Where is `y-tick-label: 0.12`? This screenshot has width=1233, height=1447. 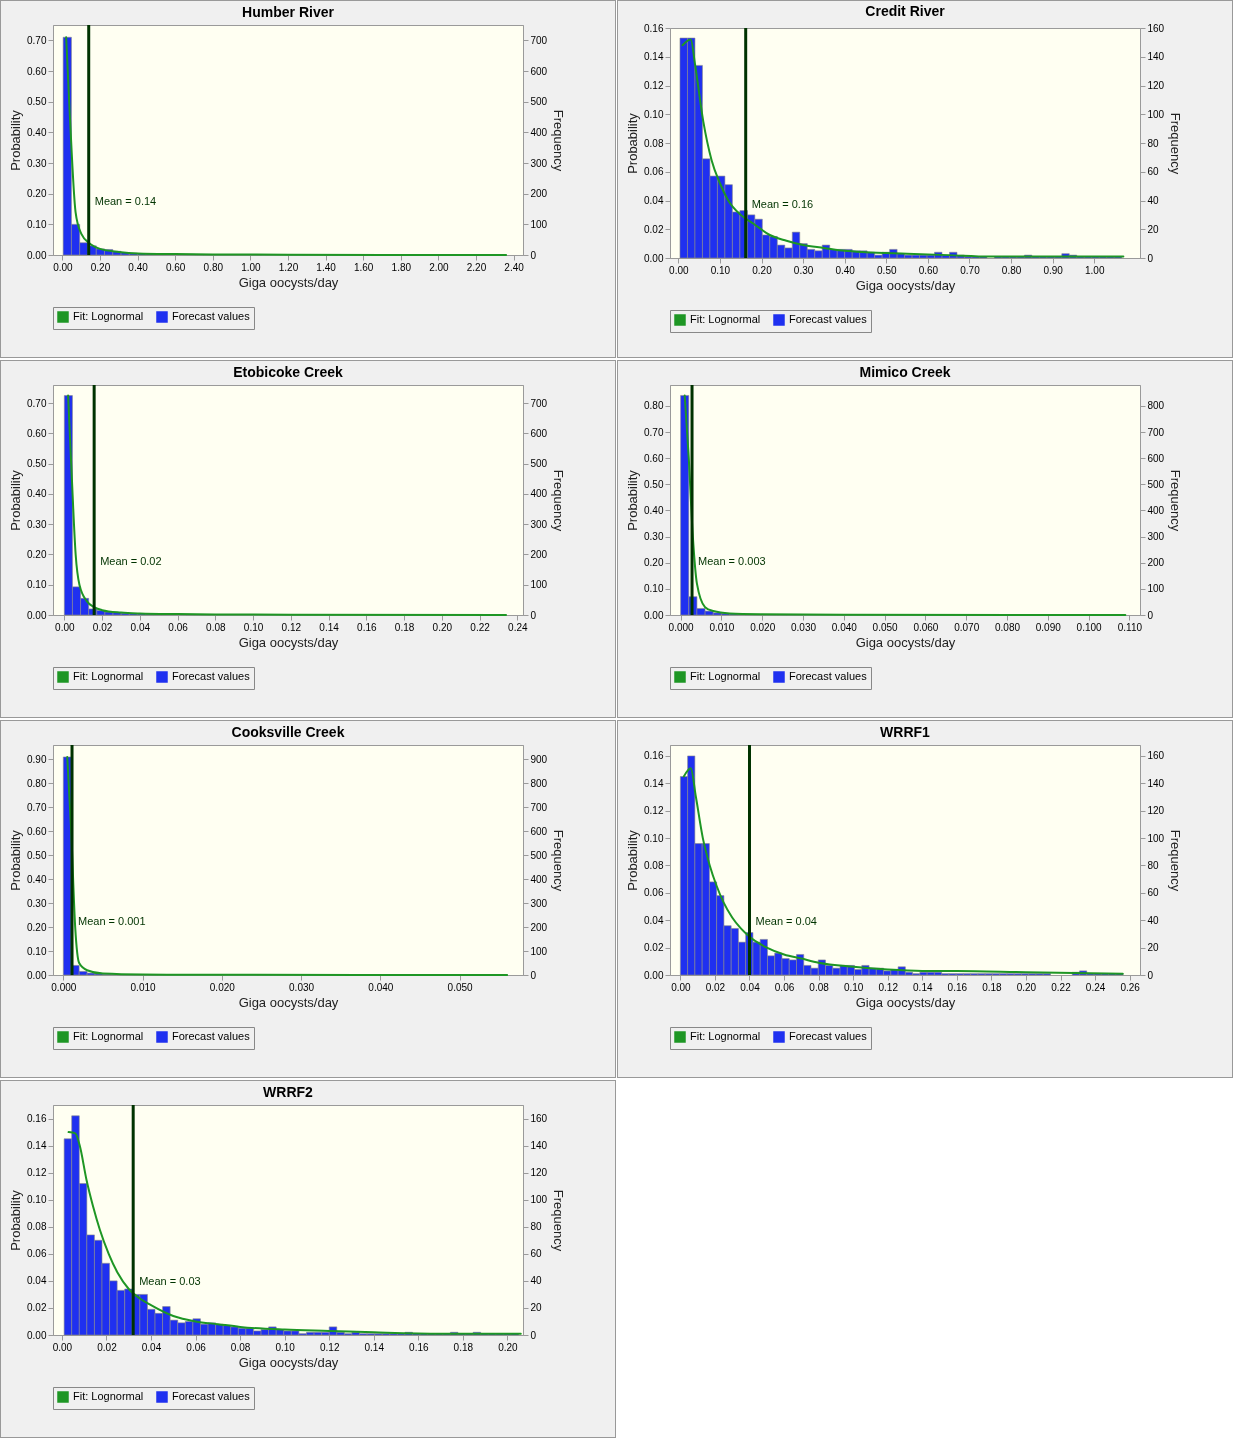
y-tick-label: 0.12 is located at coordinates (654, 85).